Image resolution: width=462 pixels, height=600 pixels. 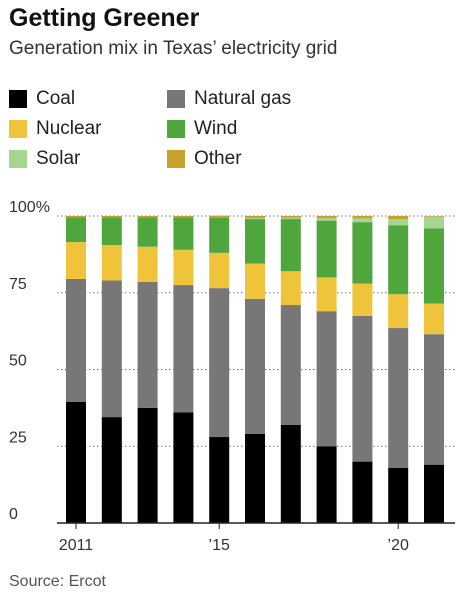 I want to click on bar-coal-2012, so click(x=111, y=470).